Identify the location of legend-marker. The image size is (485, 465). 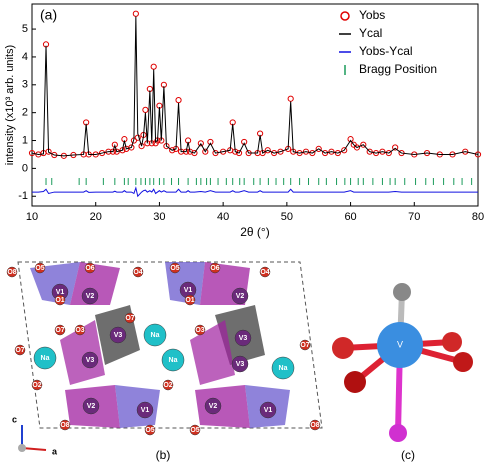
(345, 16).